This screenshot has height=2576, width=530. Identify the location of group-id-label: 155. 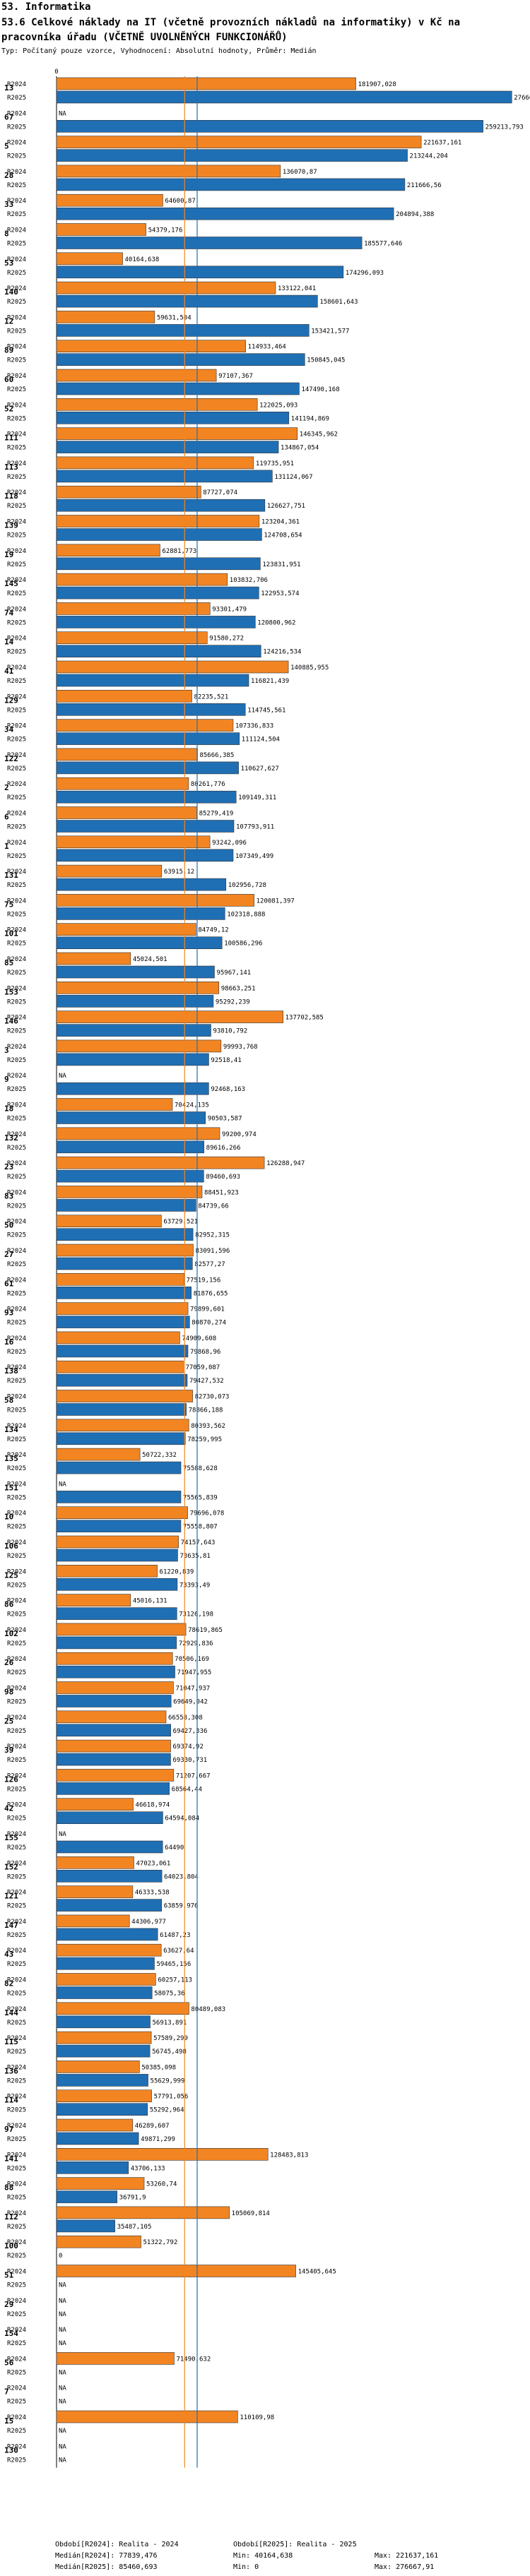
(11, 1837).